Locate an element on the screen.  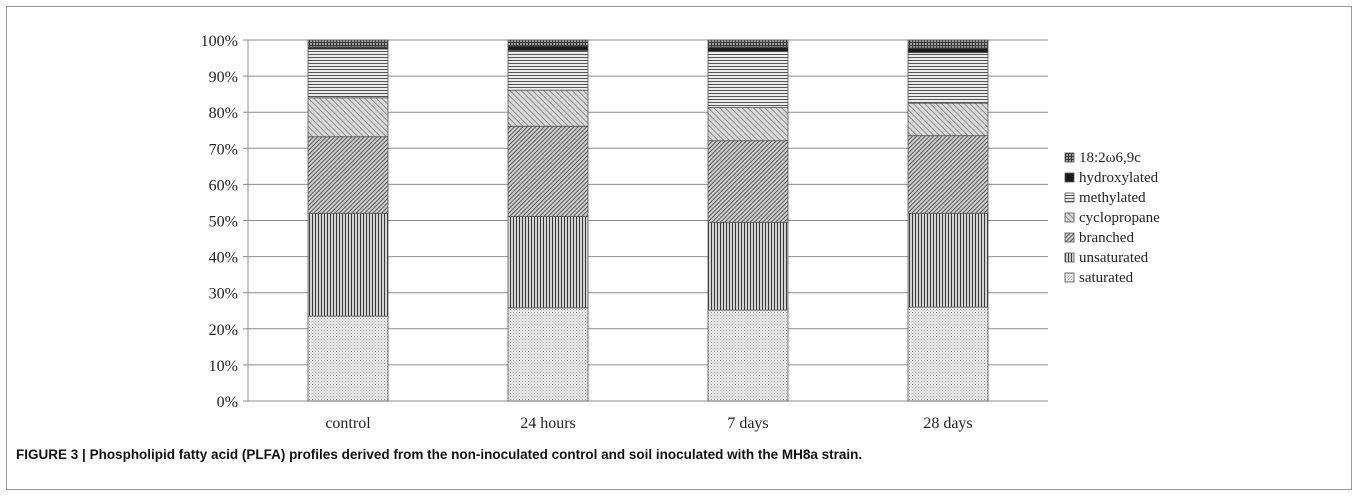
figure-label: FIGURE 3 | is located at coordinates (51, 454).